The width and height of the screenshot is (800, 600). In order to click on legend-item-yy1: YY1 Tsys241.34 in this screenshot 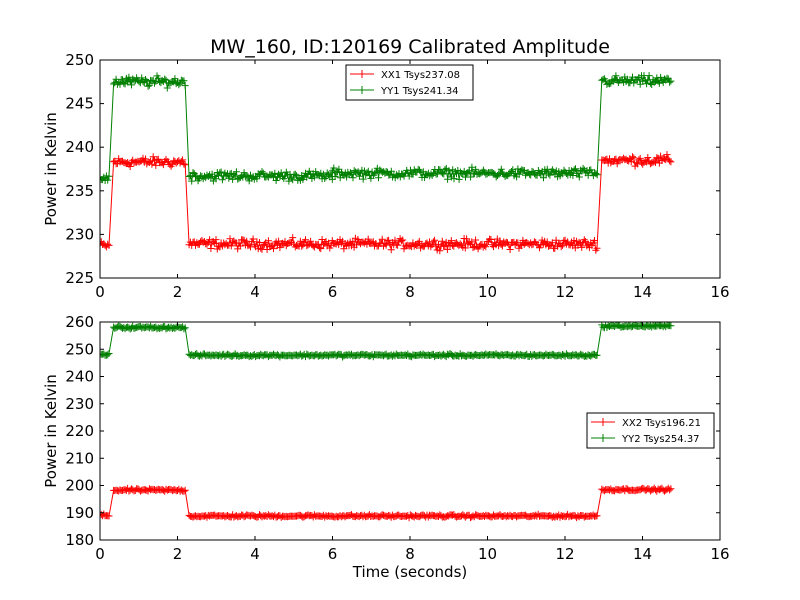, I will do `click(404, 91)`.